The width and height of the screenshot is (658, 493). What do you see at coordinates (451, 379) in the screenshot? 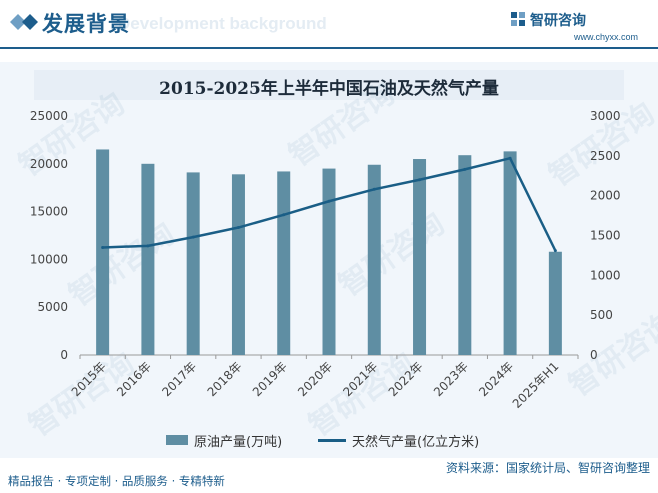
I see `x-tick-label: 2023年` at bounding box center [451, 379].